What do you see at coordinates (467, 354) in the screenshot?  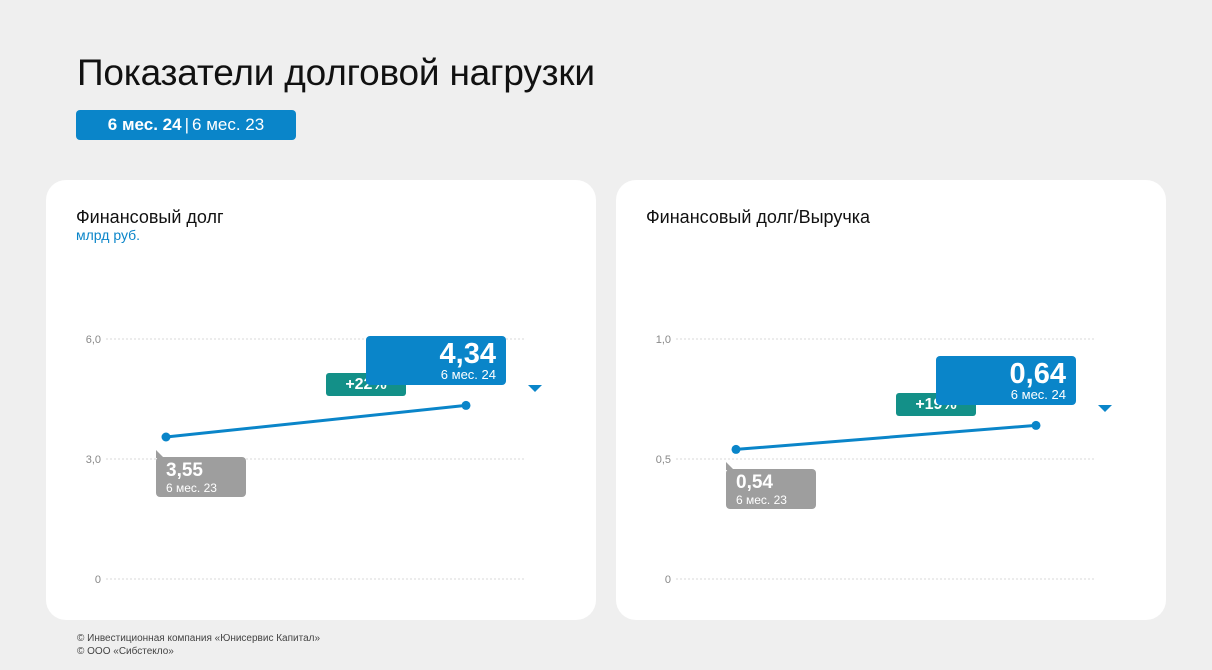 I see `current-value: 4,34` at bounding box center [467, 354].